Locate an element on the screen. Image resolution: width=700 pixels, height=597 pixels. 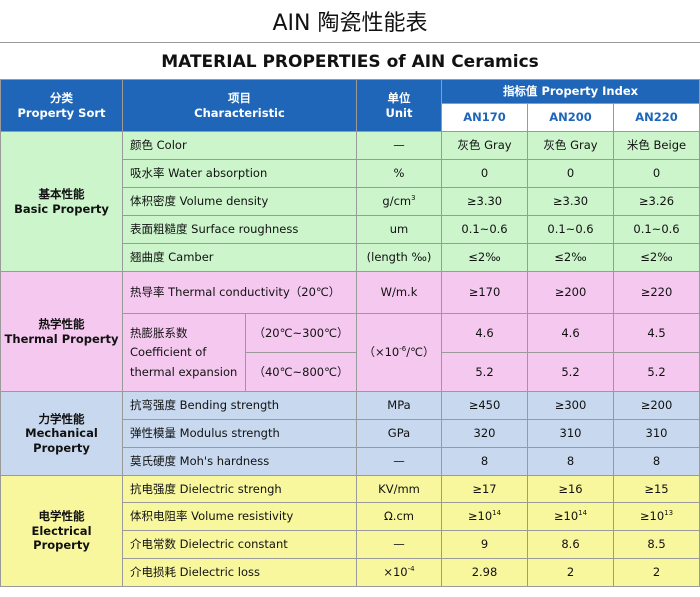
page-title-en: MATERIAL PROPERTIES of AIN Ceramics is located at coordinates (350, 61).